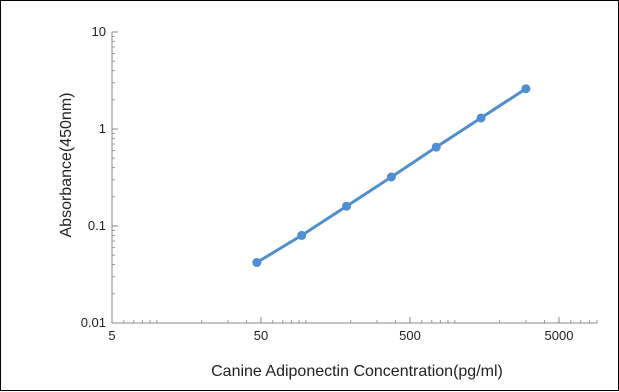 Image resolution: width=619 pixels, height=392 pixels. I want to click on y-axis-ticks: 0.01 0.1 1 10, so click(99, 177).